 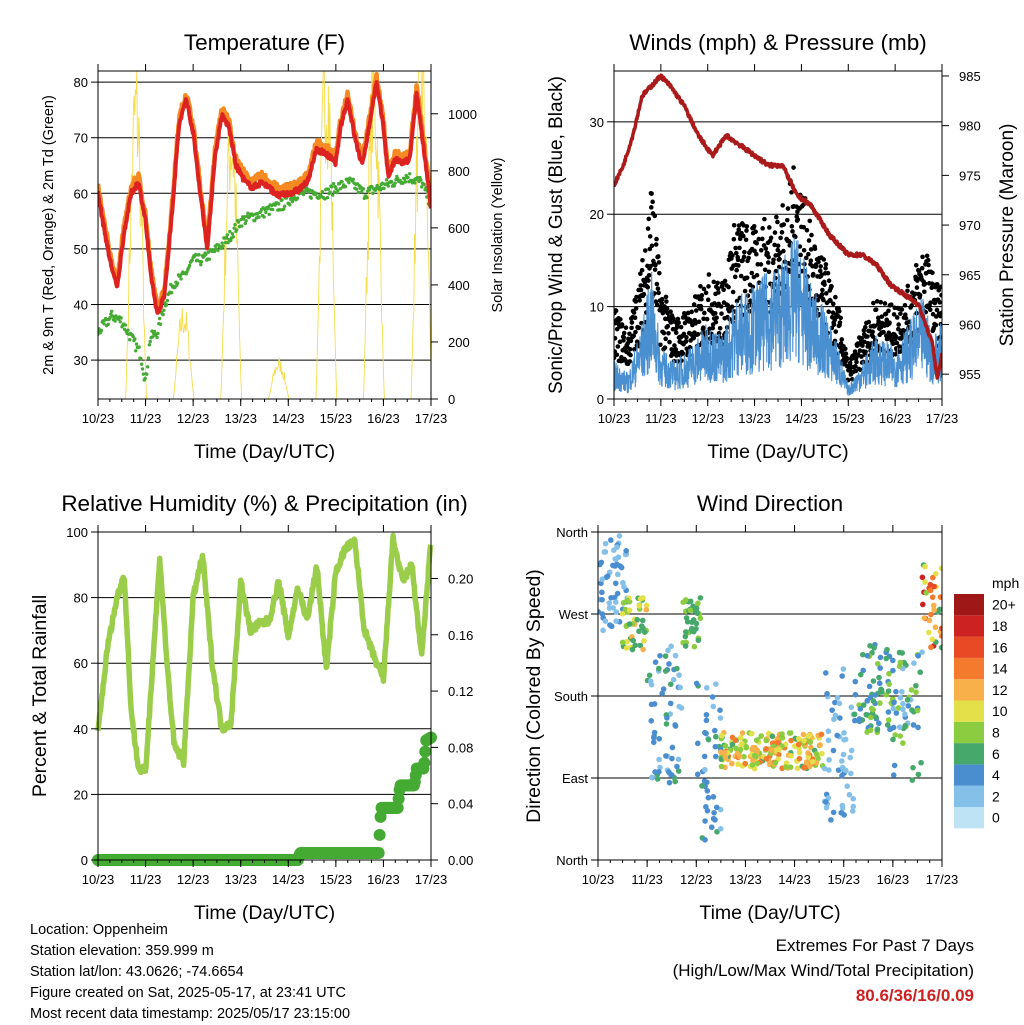 I want to click on x-tick-label: 13/23, so click(x=240, y=418).